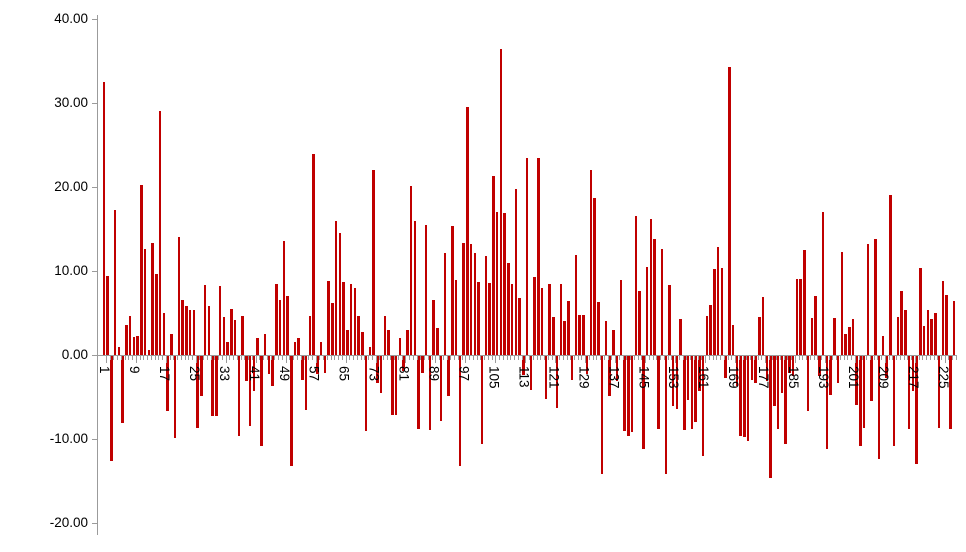 This screenshot has height=552, width=966. I want to click on x-axis-tick-label: 153, so click(674, 377).